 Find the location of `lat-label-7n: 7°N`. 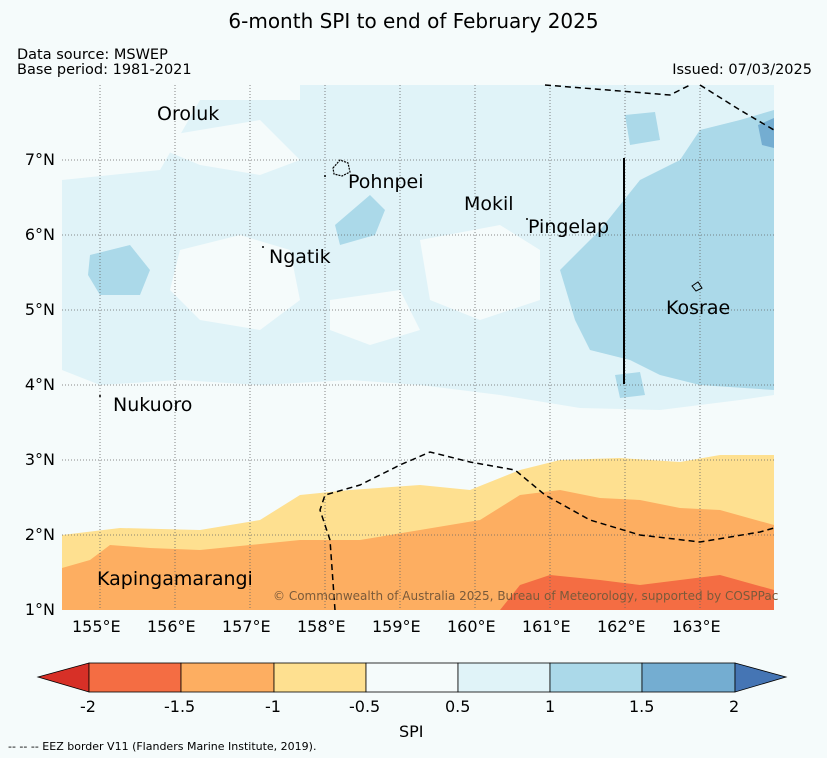

lat-label-7n: 7°N is located at coordinates (39, 159).